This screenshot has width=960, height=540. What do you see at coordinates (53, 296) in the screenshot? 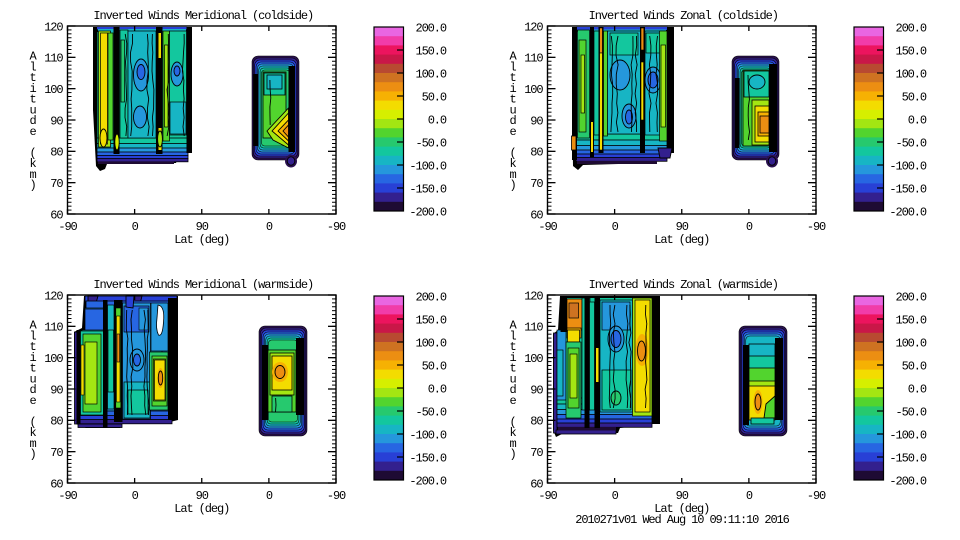
I see `svg-text: 120` at bounding box center [53, 296].